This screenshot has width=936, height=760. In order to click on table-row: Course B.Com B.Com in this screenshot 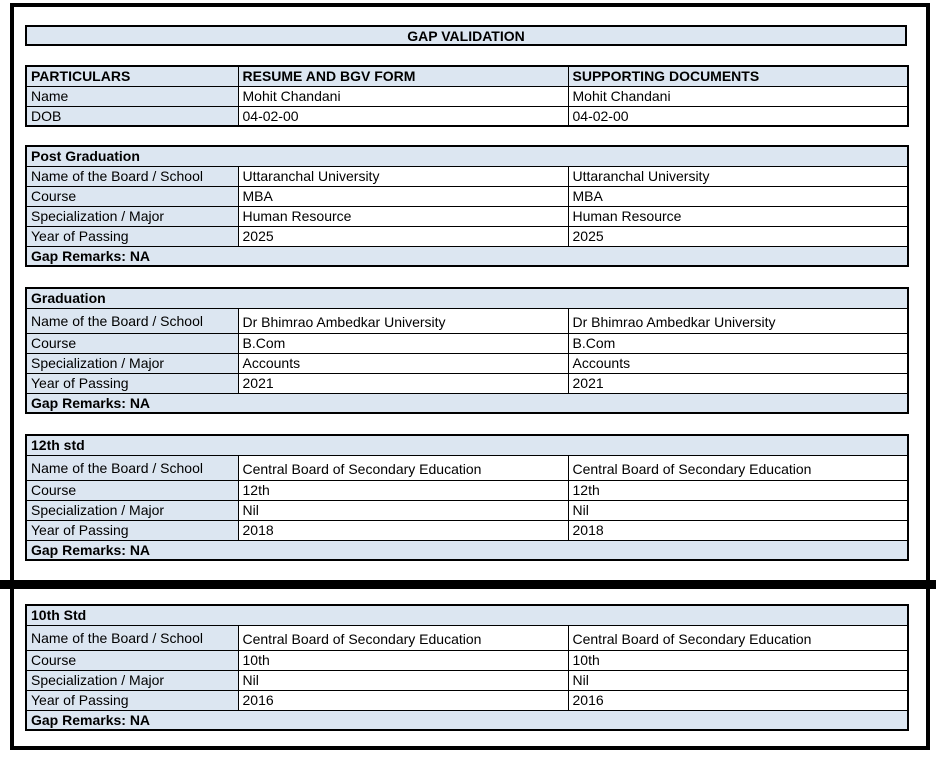, I will do `click(467, 343)`.